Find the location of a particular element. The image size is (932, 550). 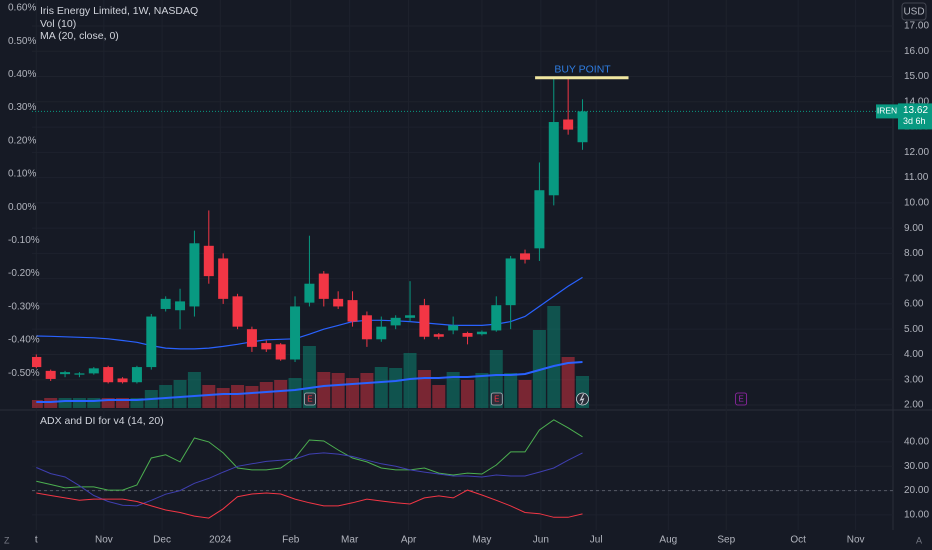

settings-icon: A is located at coordinates (919, 540).